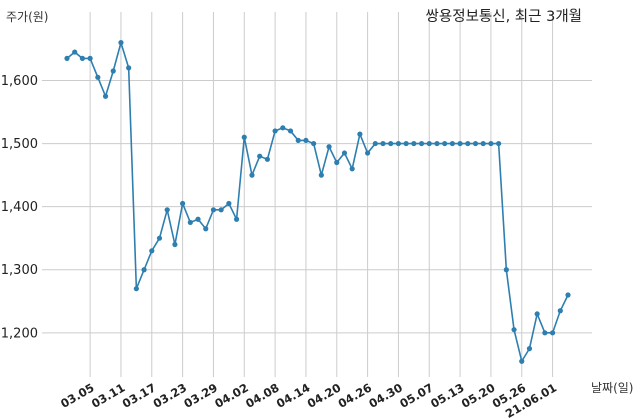  Describe the element at coordinates (231, 395) in the screenshot. I see `x-tick-label: 04.02` at that location.